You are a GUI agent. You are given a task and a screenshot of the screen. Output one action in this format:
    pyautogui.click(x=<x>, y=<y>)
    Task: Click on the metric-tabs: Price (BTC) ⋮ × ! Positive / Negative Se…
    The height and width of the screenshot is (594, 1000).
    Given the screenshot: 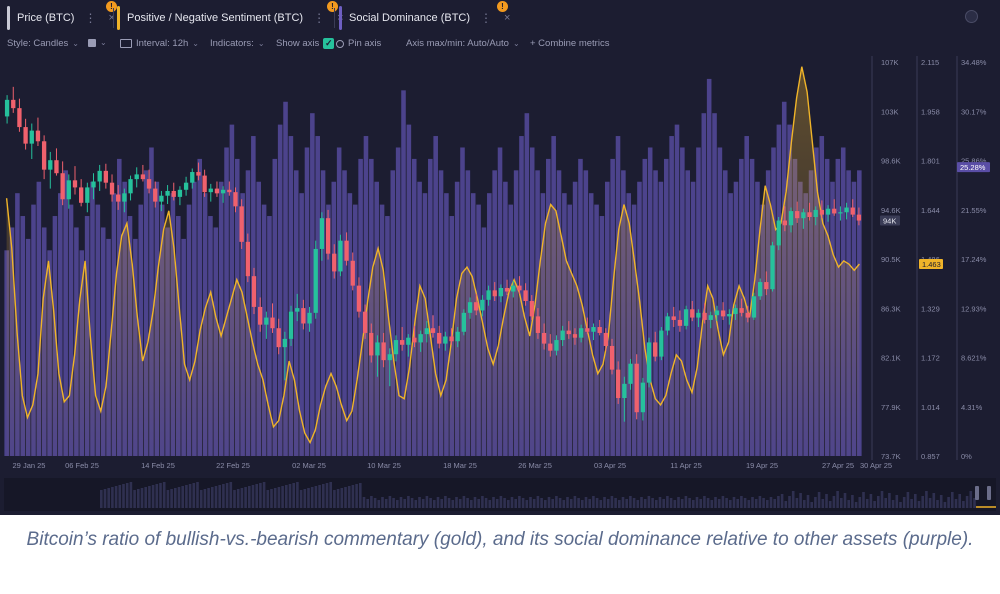 What is the action you would take?
    pyautogui.click(x=500, y=18)
    